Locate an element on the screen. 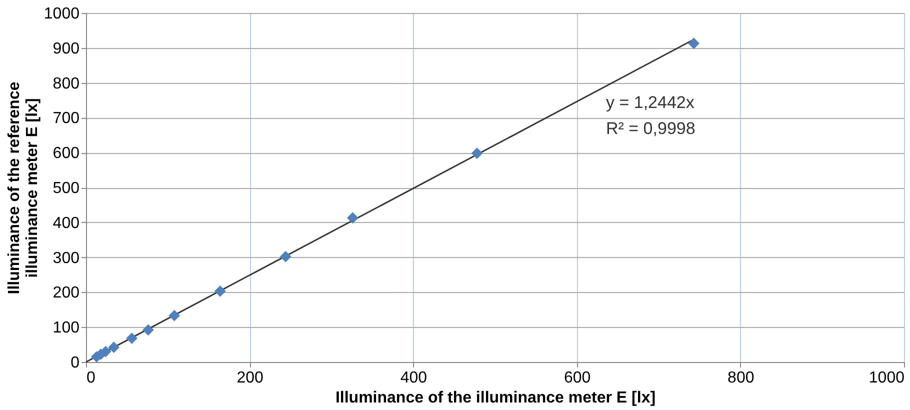  x-tick-label: 0 is located at coordinates (91, 378).